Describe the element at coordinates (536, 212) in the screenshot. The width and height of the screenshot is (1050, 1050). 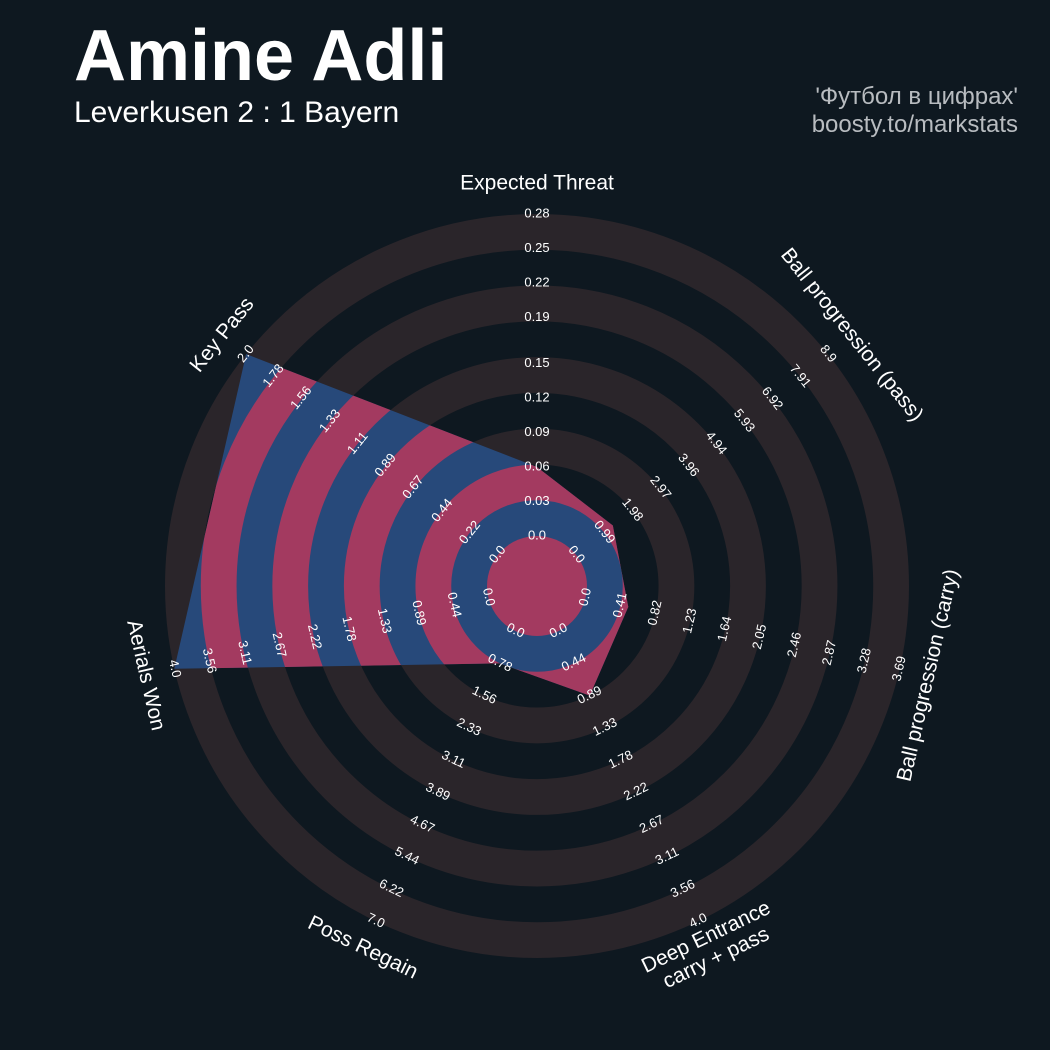
I see `tick-label: 0.28` at that location.